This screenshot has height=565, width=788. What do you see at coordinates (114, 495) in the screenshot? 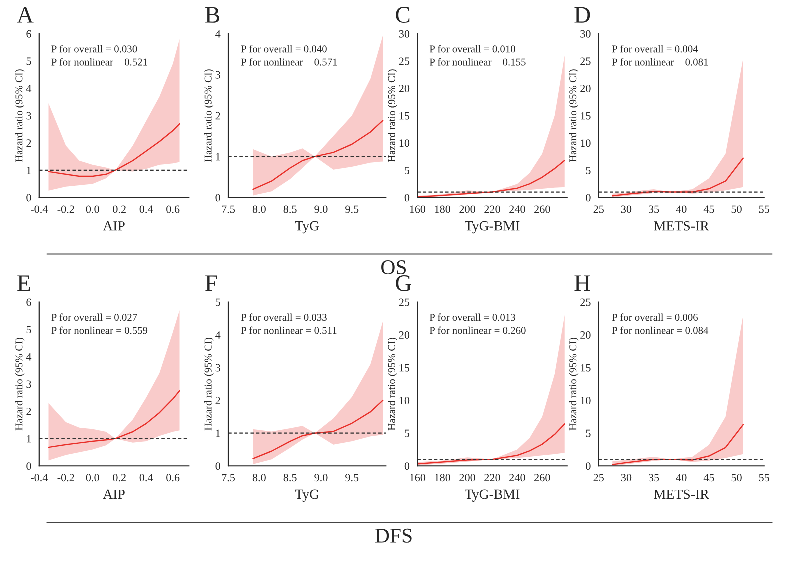
I see `x-axis-title: AIP` at bounding box center [114, 495].